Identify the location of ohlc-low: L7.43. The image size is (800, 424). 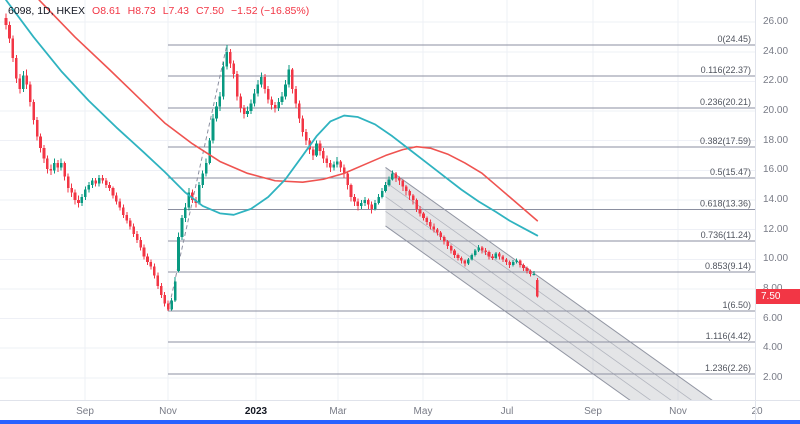
(175, 11).